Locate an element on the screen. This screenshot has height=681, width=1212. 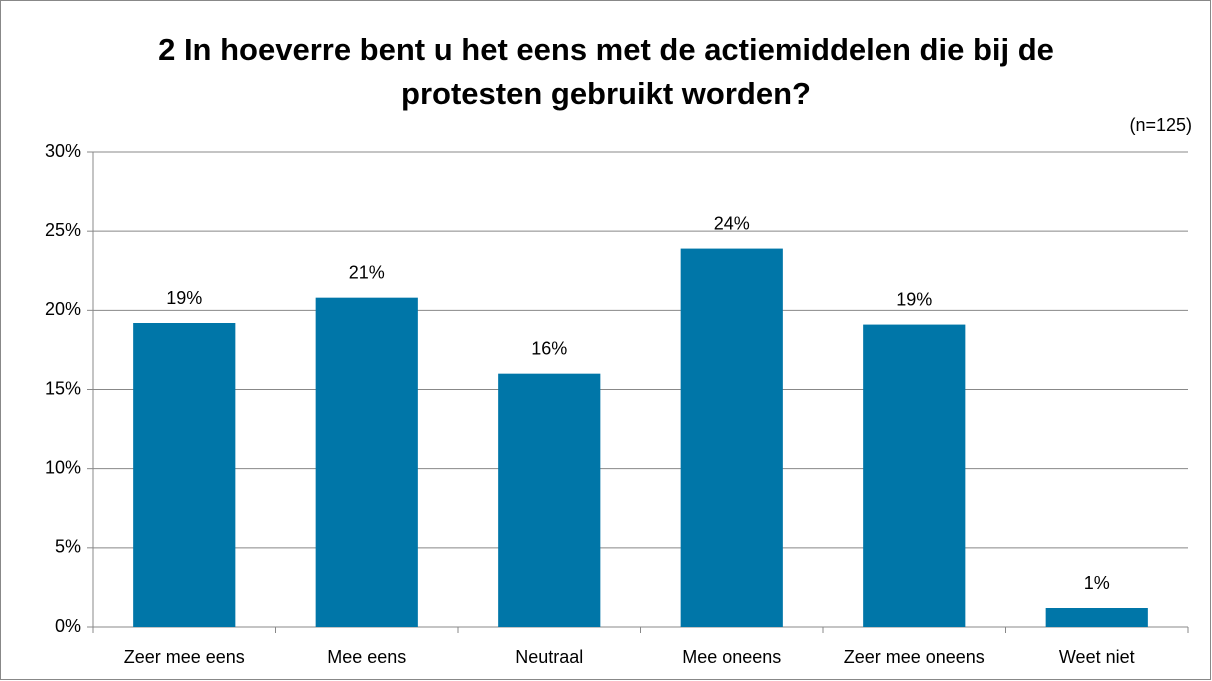
data-label: 21% is located at coordinates (367, 272).